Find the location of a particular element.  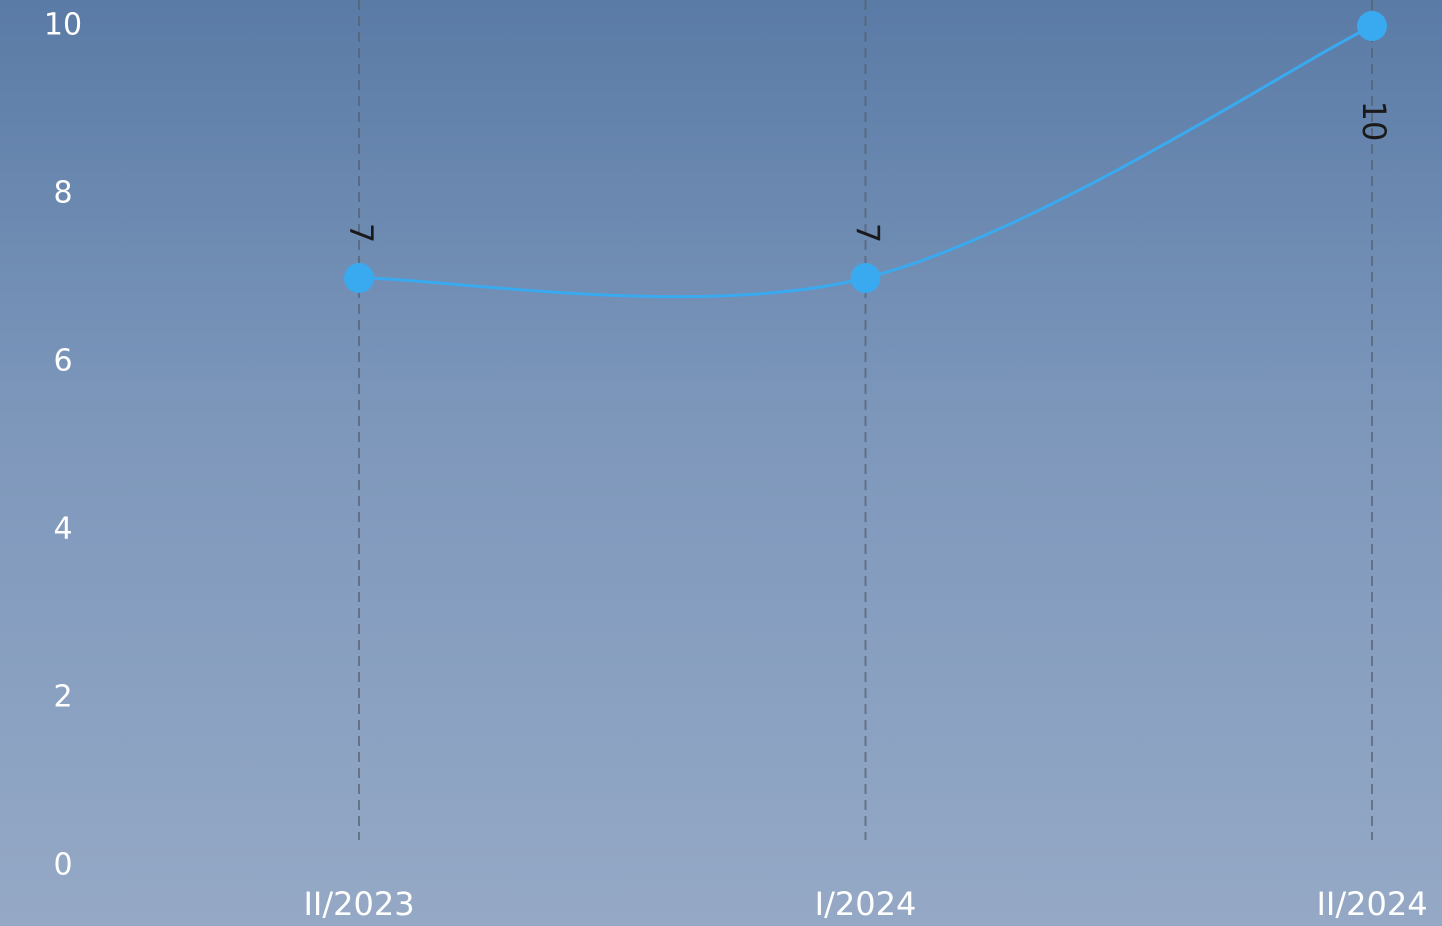

y-tick-label: 10 is located at coordinates (63, 25).